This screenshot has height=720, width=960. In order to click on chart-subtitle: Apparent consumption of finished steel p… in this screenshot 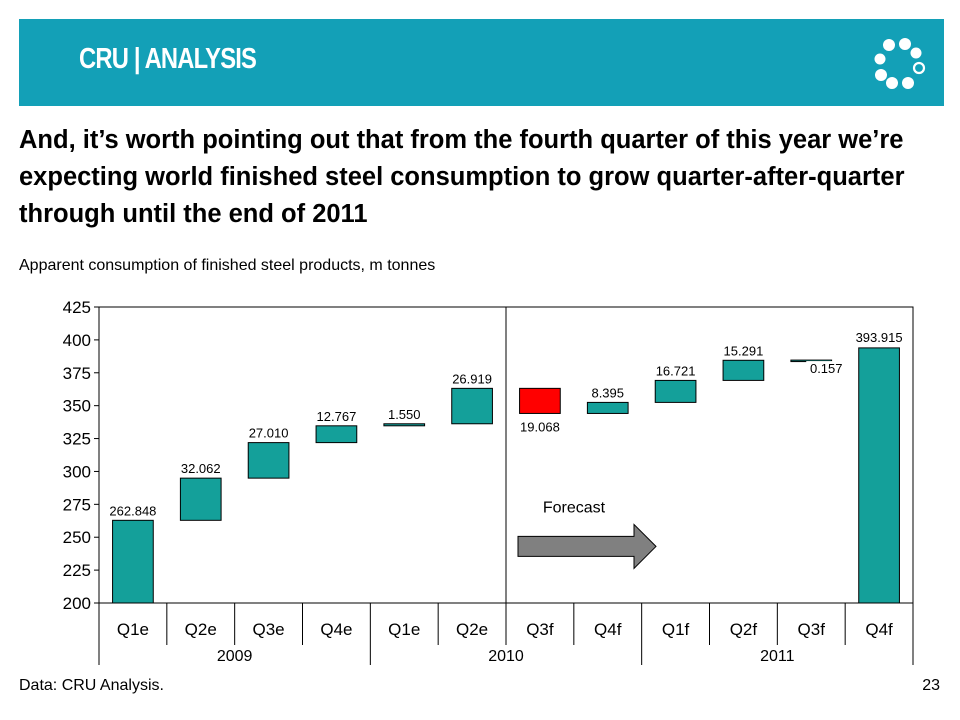, I will do `click(227, 265)`.